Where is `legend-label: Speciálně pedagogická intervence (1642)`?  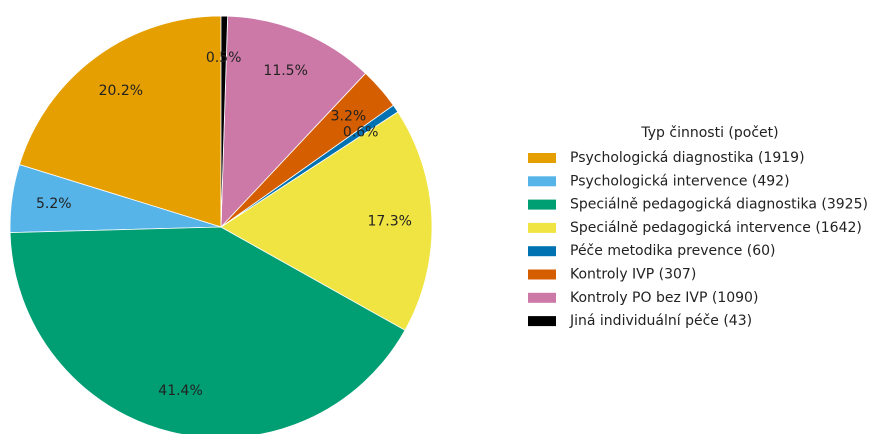
legend-label: Speciálně pedagogická intervence (1642) is located at coordinates (716, 228).